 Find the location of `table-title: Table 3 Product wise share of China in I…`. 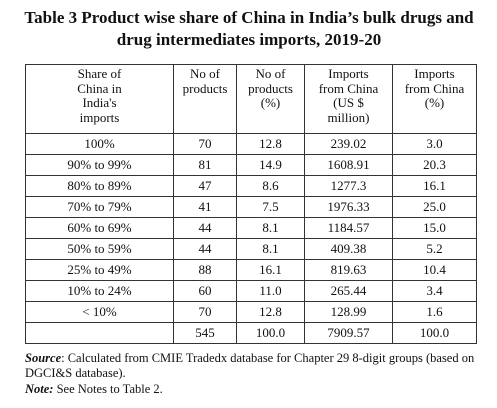

table-title: Table 3 Product wise share of China in I… is located at coordinates (249, 29).